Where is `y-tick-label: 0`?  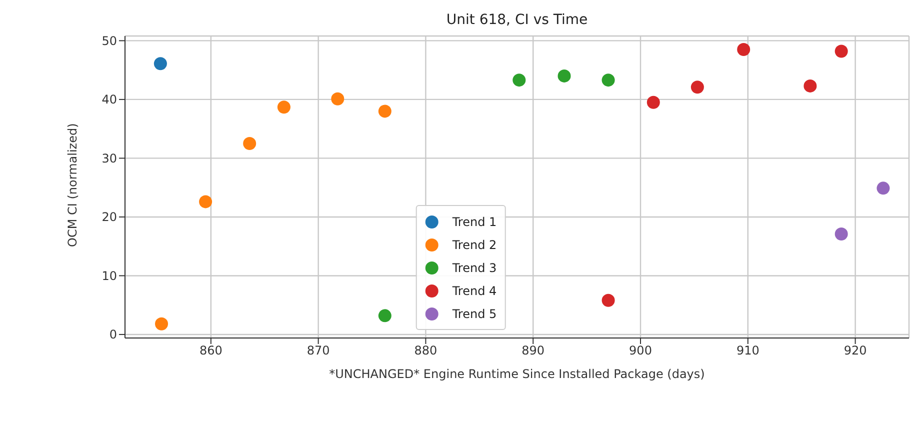
y-tick-label: 0 is located at coordinates (113, 335).